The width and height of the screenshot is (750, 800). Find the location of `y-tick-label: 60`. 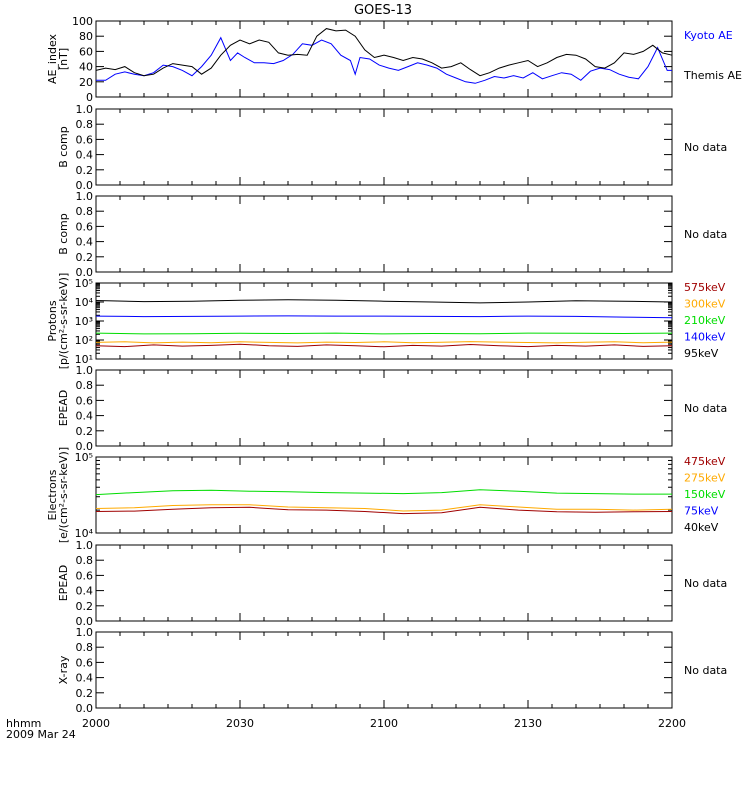

y-tick-label: 60 is located at coordinates (86, 51).